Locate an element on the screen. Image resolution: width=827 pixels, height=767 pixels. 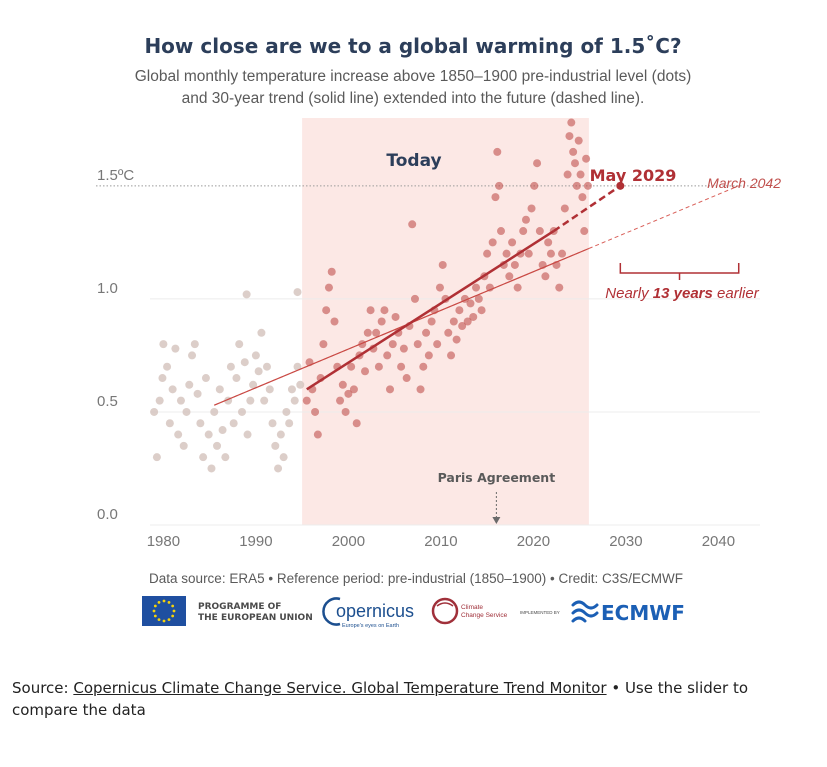
x-tick-label: 2030 is located at coordinates (625, 541).